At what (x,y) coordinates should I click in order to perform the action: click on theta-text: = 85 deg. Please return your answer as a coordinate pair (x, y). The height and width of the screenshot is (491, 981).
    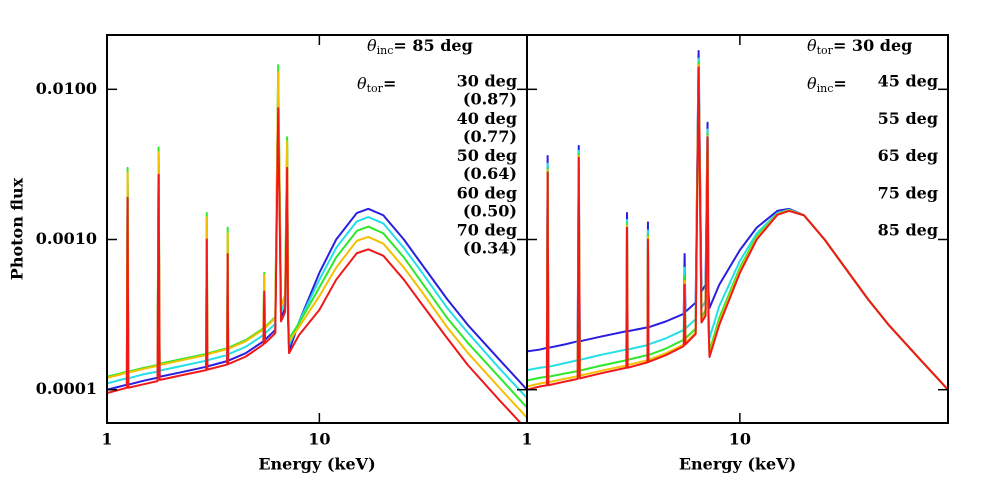
    Looking at the image, I should click on (432, 45).